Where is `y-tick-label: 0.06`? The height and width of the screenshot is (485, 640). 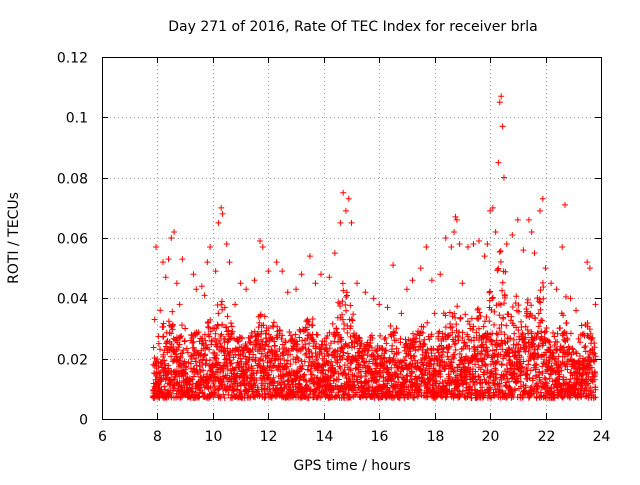
y-tick-label: 0.06 is located at coordinates (72, 240).